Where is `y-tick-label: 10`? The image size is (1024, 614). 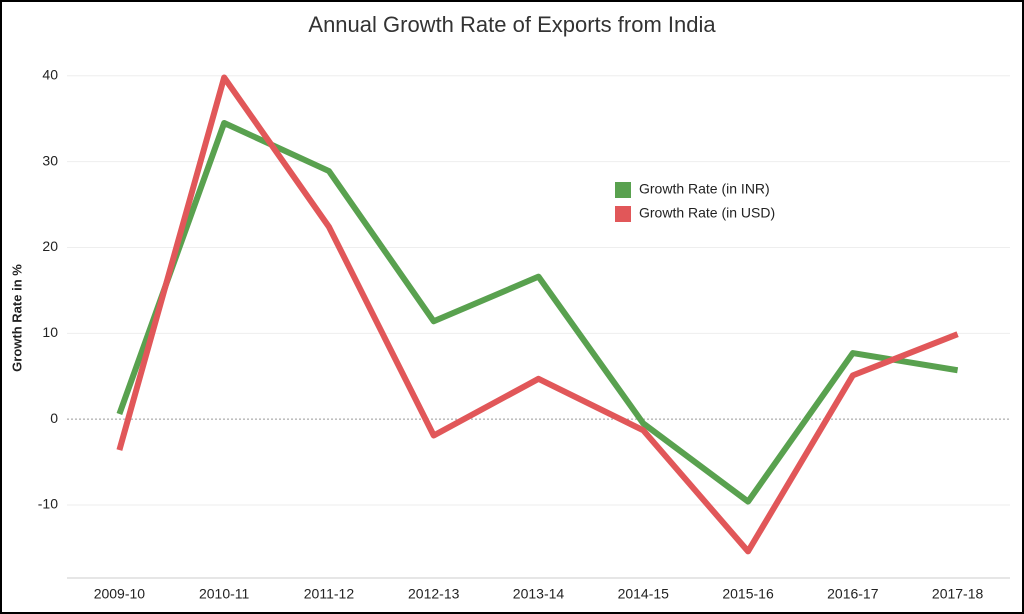 y-tick-label: 10 is located at coordinates (50, 332).